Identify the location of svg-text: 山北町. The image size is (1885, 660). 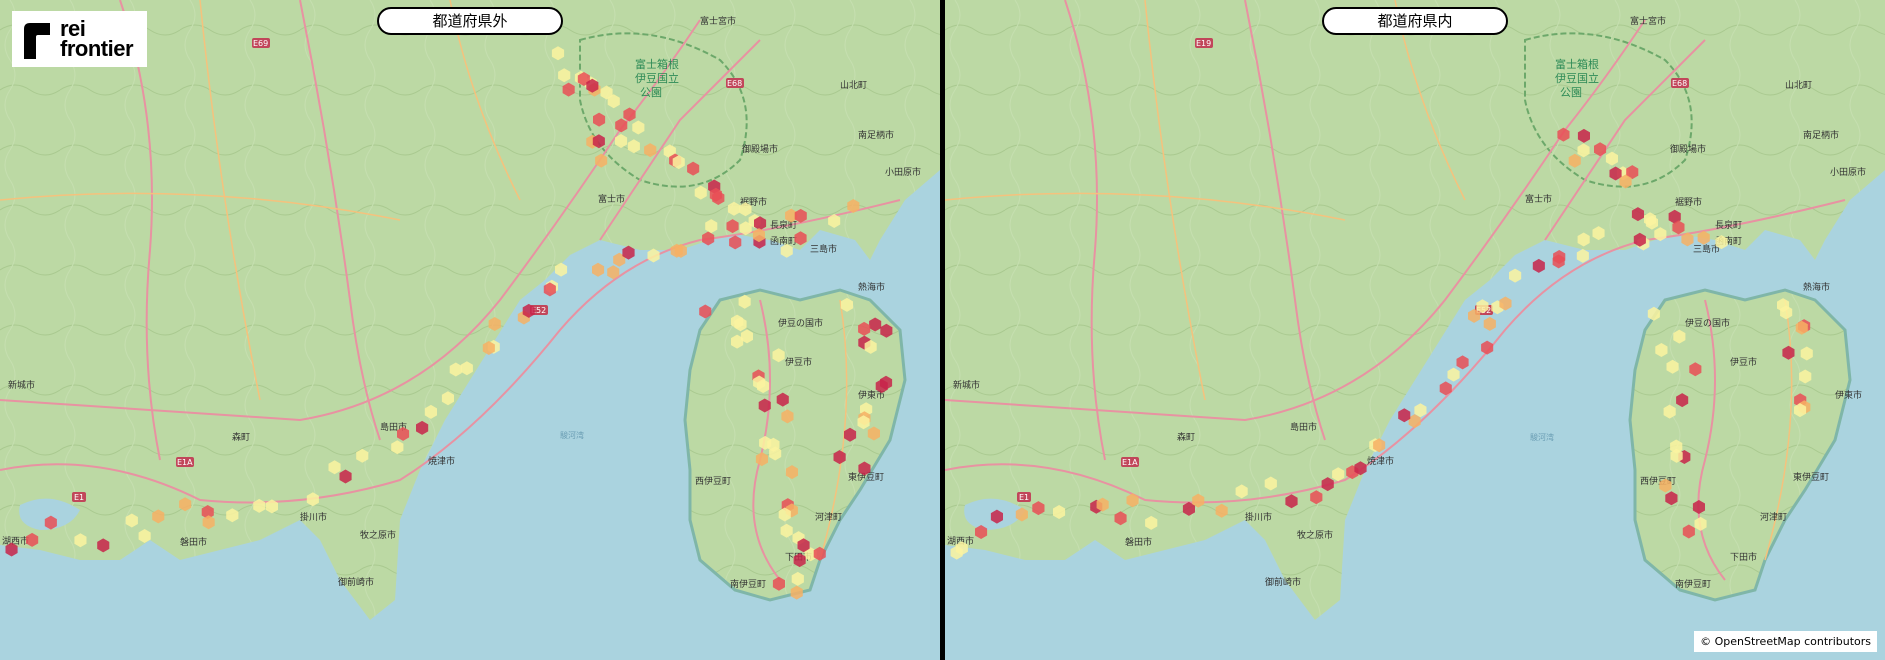
(853, 85).